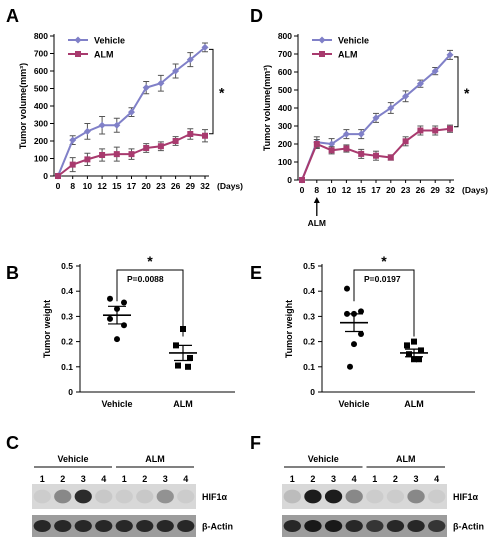  I want to click on y-tick-label: 500, so click(285, 90).